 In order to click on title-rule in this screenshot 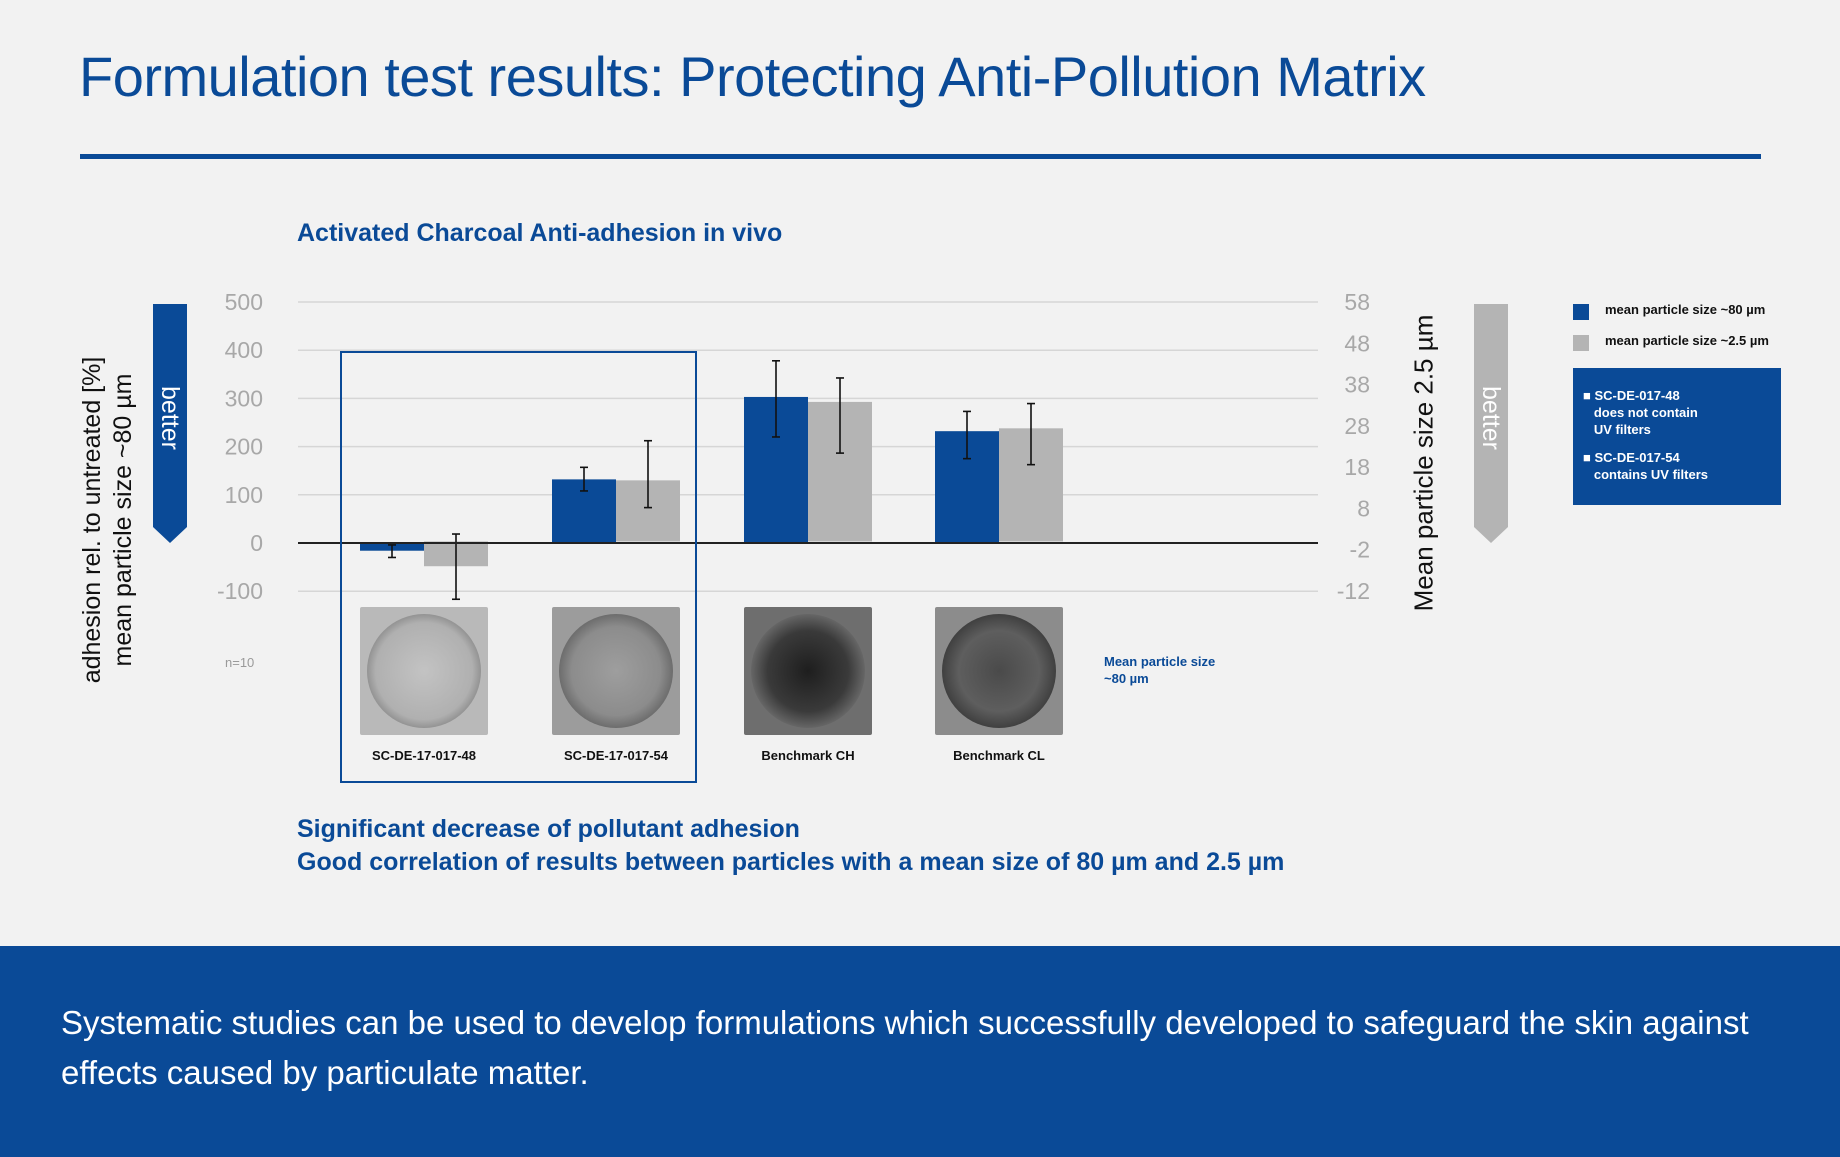, I will do `click(920, 156)`.